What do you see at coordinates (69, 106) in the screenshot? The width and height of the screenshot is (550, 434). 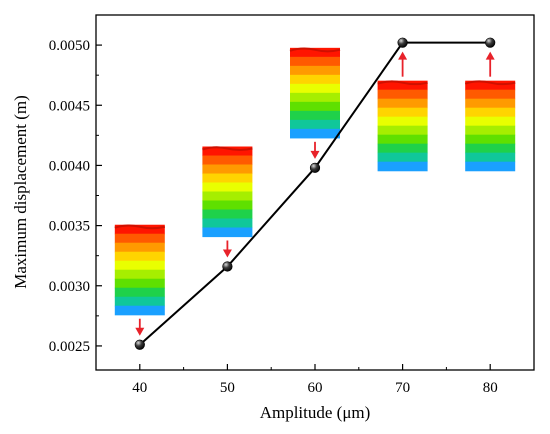 I see `y-tick-label: 0.0045` at bounding box center [69, 106].